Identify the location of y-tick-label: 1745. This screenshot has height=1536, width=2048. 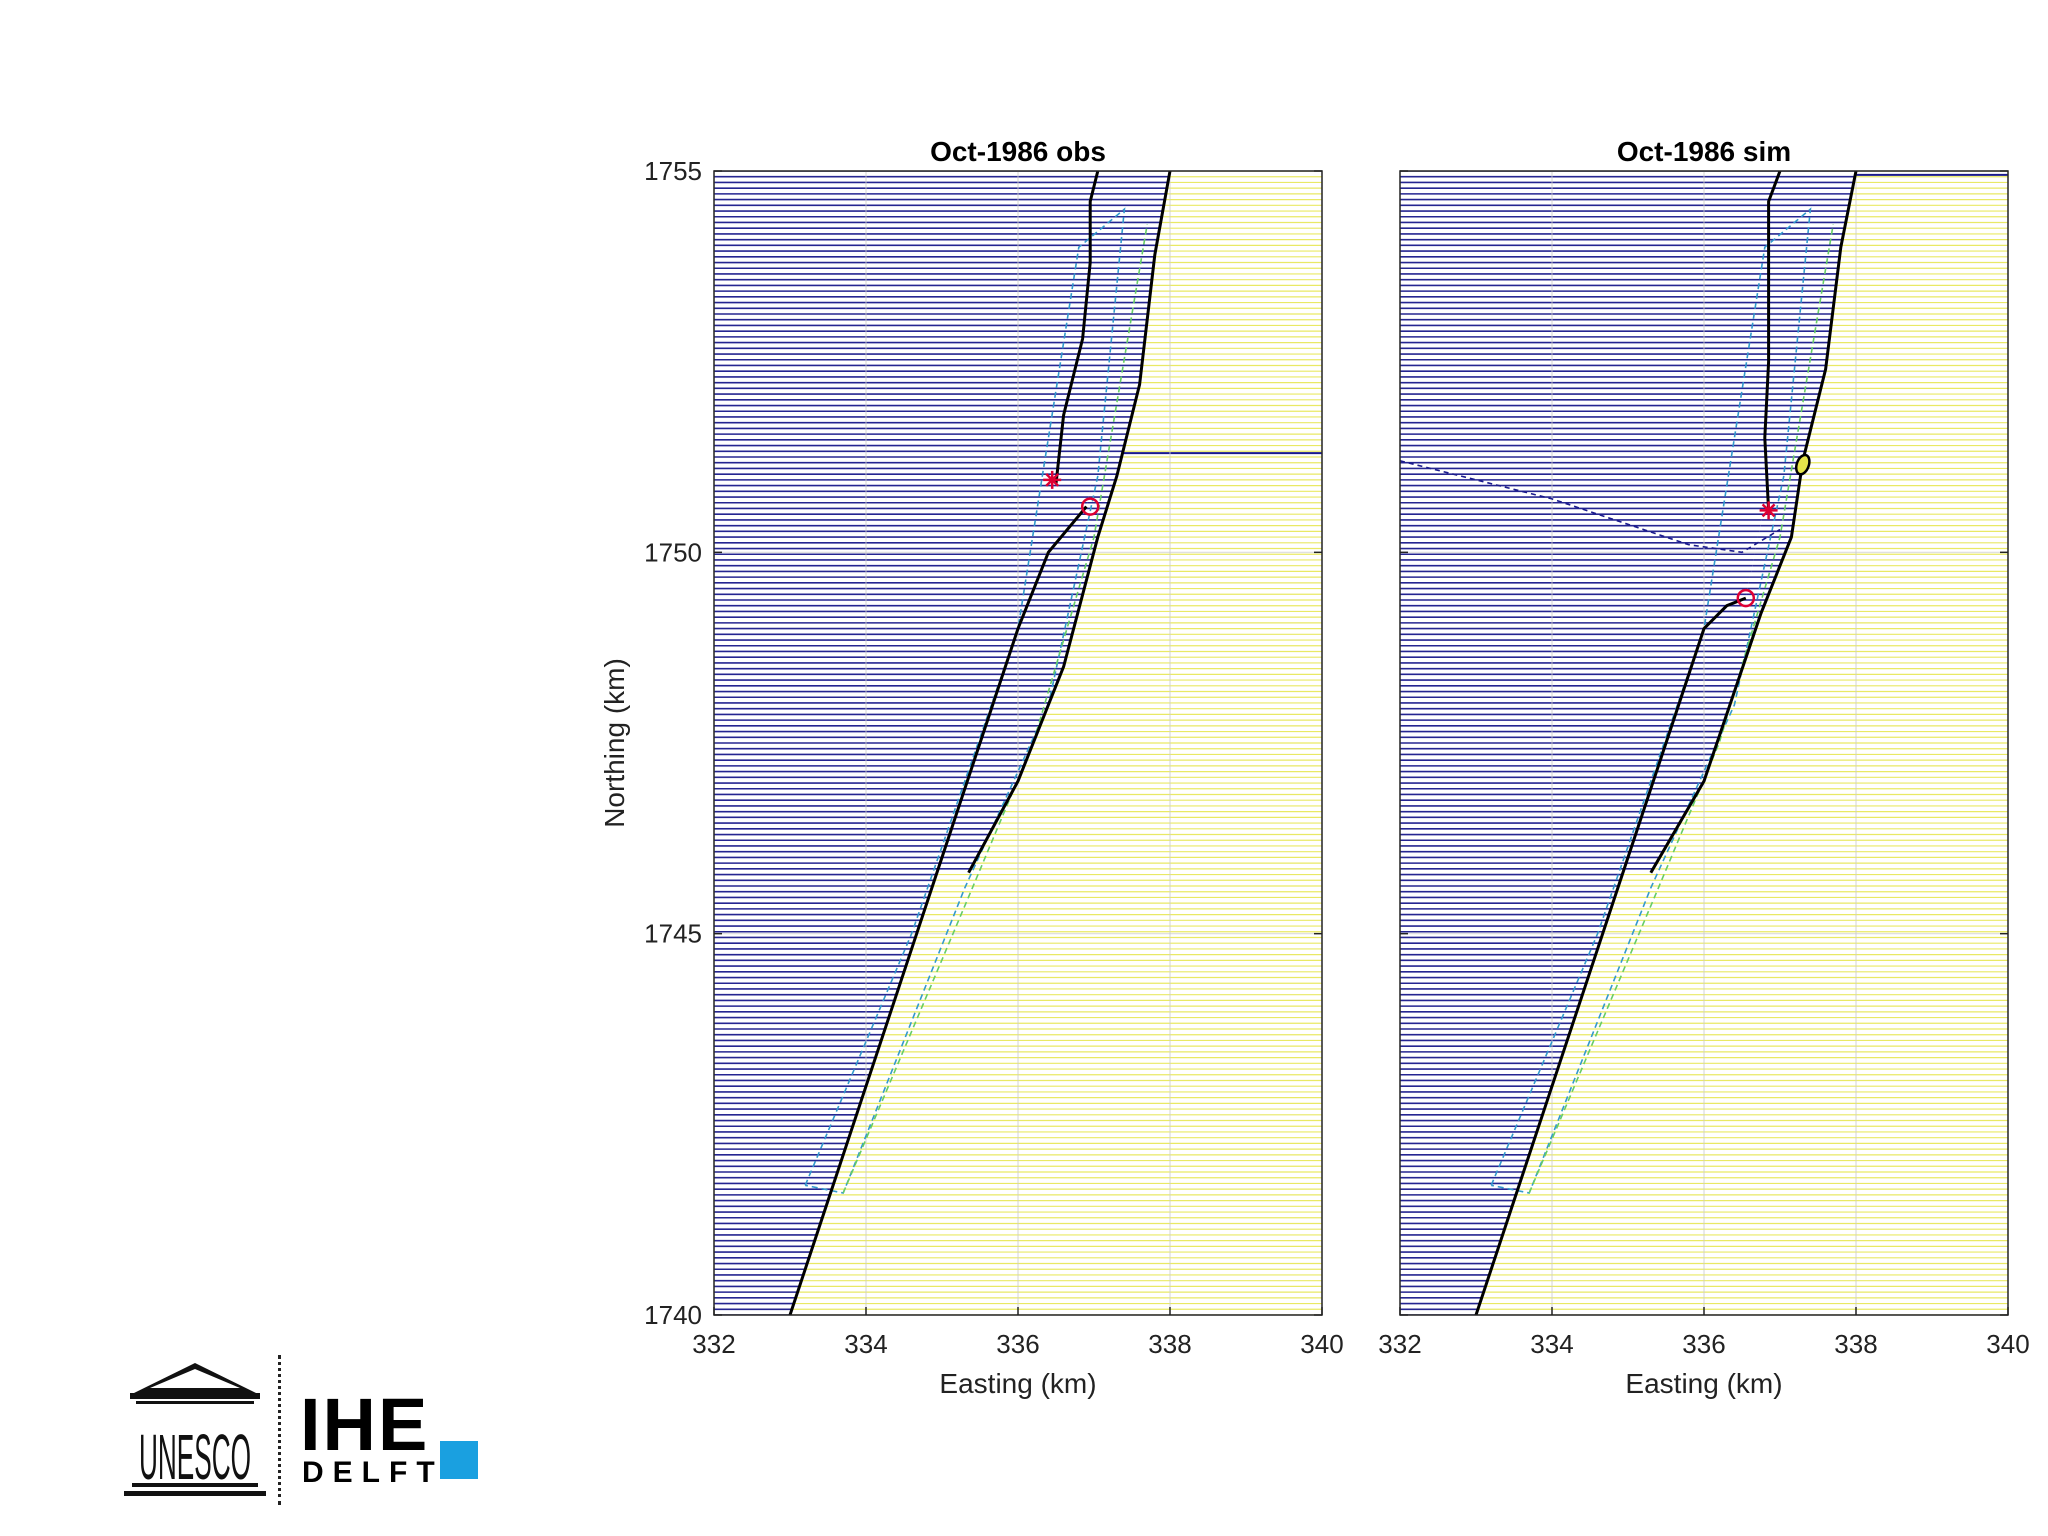
(673, 934).